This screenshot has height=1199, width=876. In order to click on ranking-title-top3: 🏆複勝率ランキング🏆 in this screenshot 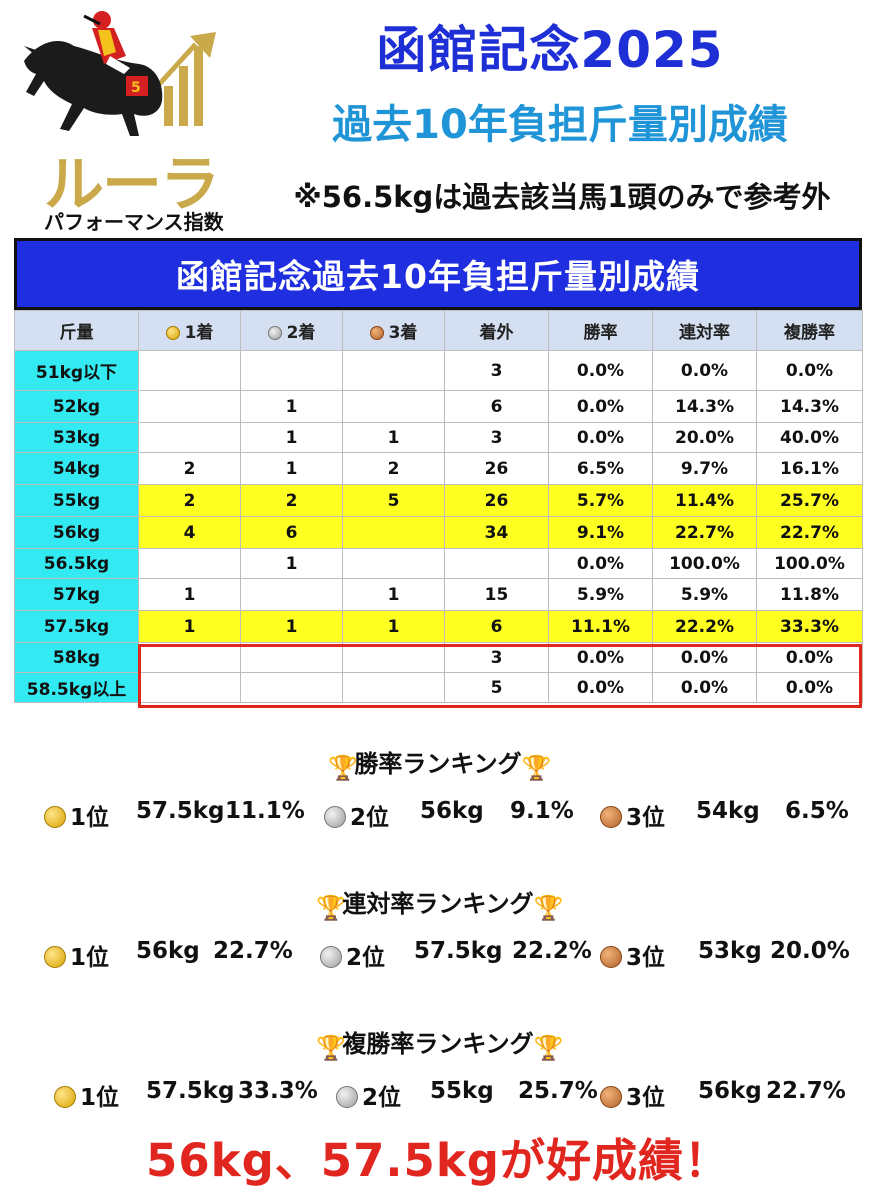, I will do `click(440, 1046)`.